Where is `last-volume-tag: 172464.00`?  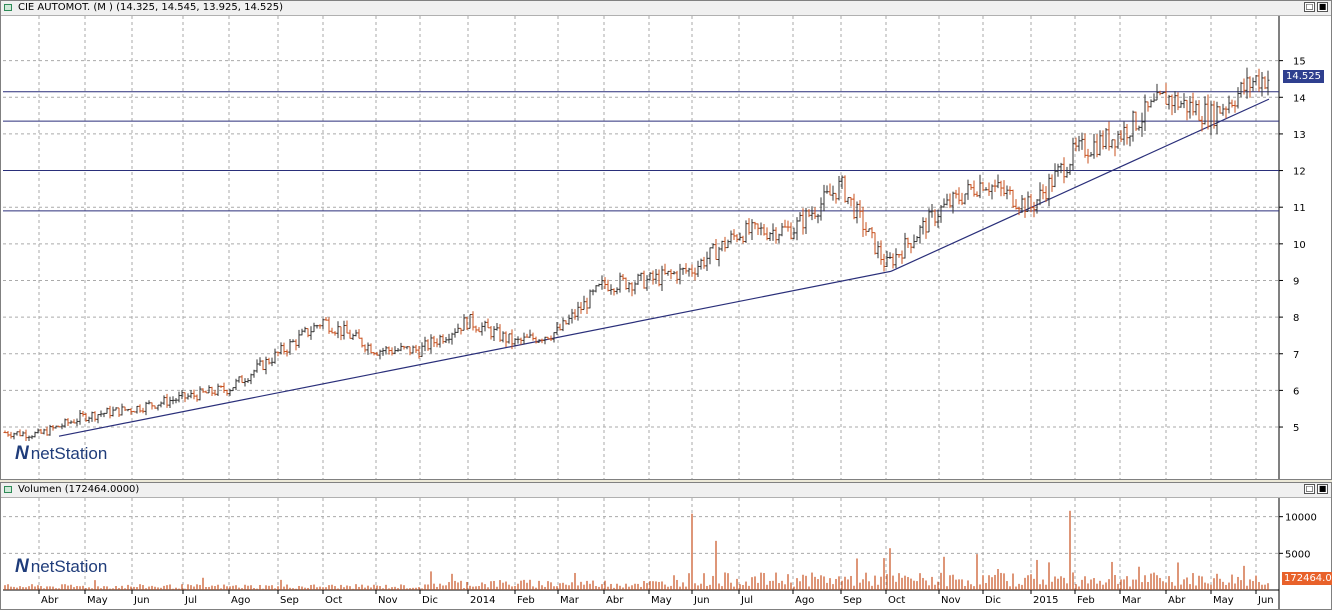
last-volume-tag: 172464.00 is located at coordinates (1307, 578).